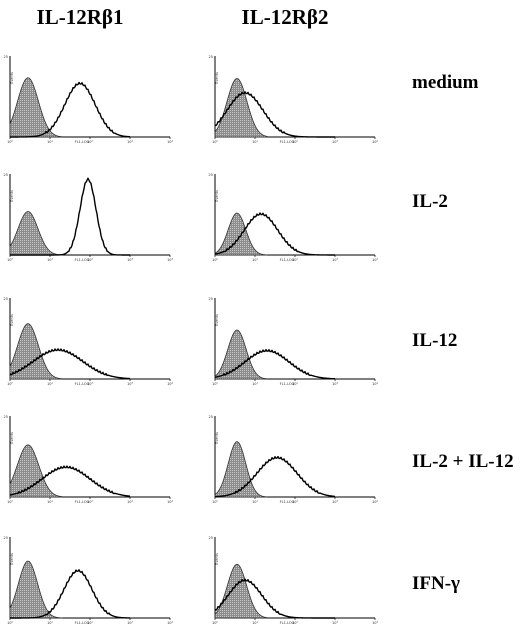 The image size is (520, 634). What do you see at coordinates (445, 82) in the screenshot?
I see `row-label-medium: medium` at bounding box center [445, 82].